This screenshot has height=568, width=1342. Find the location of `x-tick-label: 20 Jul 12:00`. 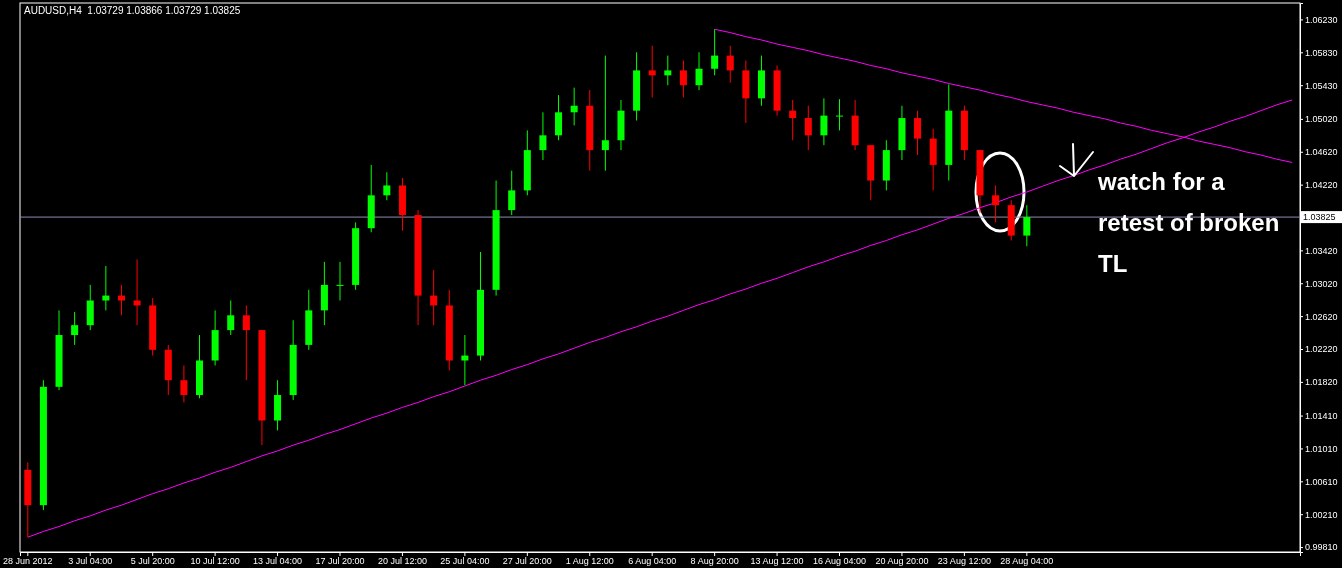

x-tick-label: 20 Jul 12:00 is located at coordinates (402, 561).